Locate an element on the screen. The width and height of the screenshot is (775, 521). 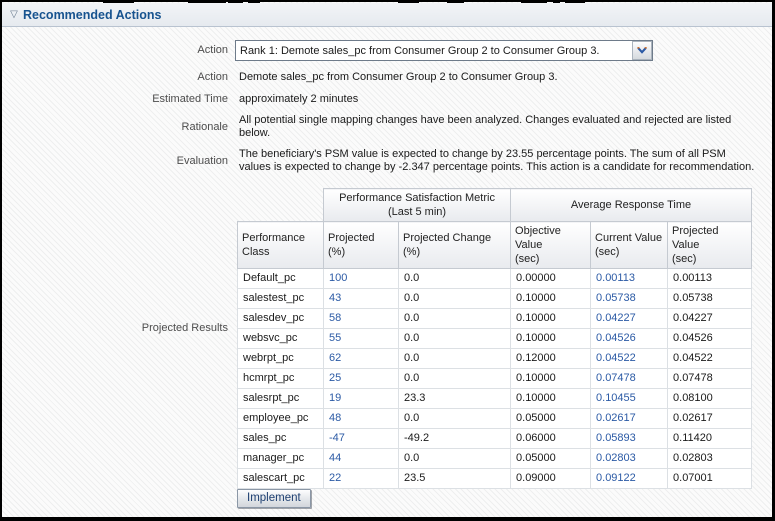
evaluation-label: Evaluation is located at coordinates (202, 160).